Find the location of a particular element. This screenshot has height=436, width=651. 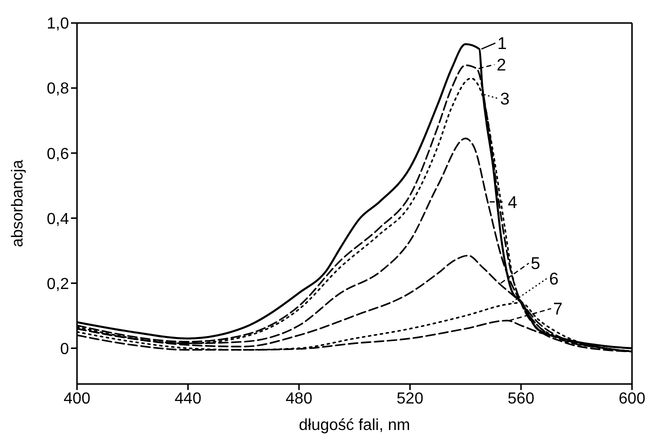

y-tick-label: 0,6 is located at coordinates (58, 154).